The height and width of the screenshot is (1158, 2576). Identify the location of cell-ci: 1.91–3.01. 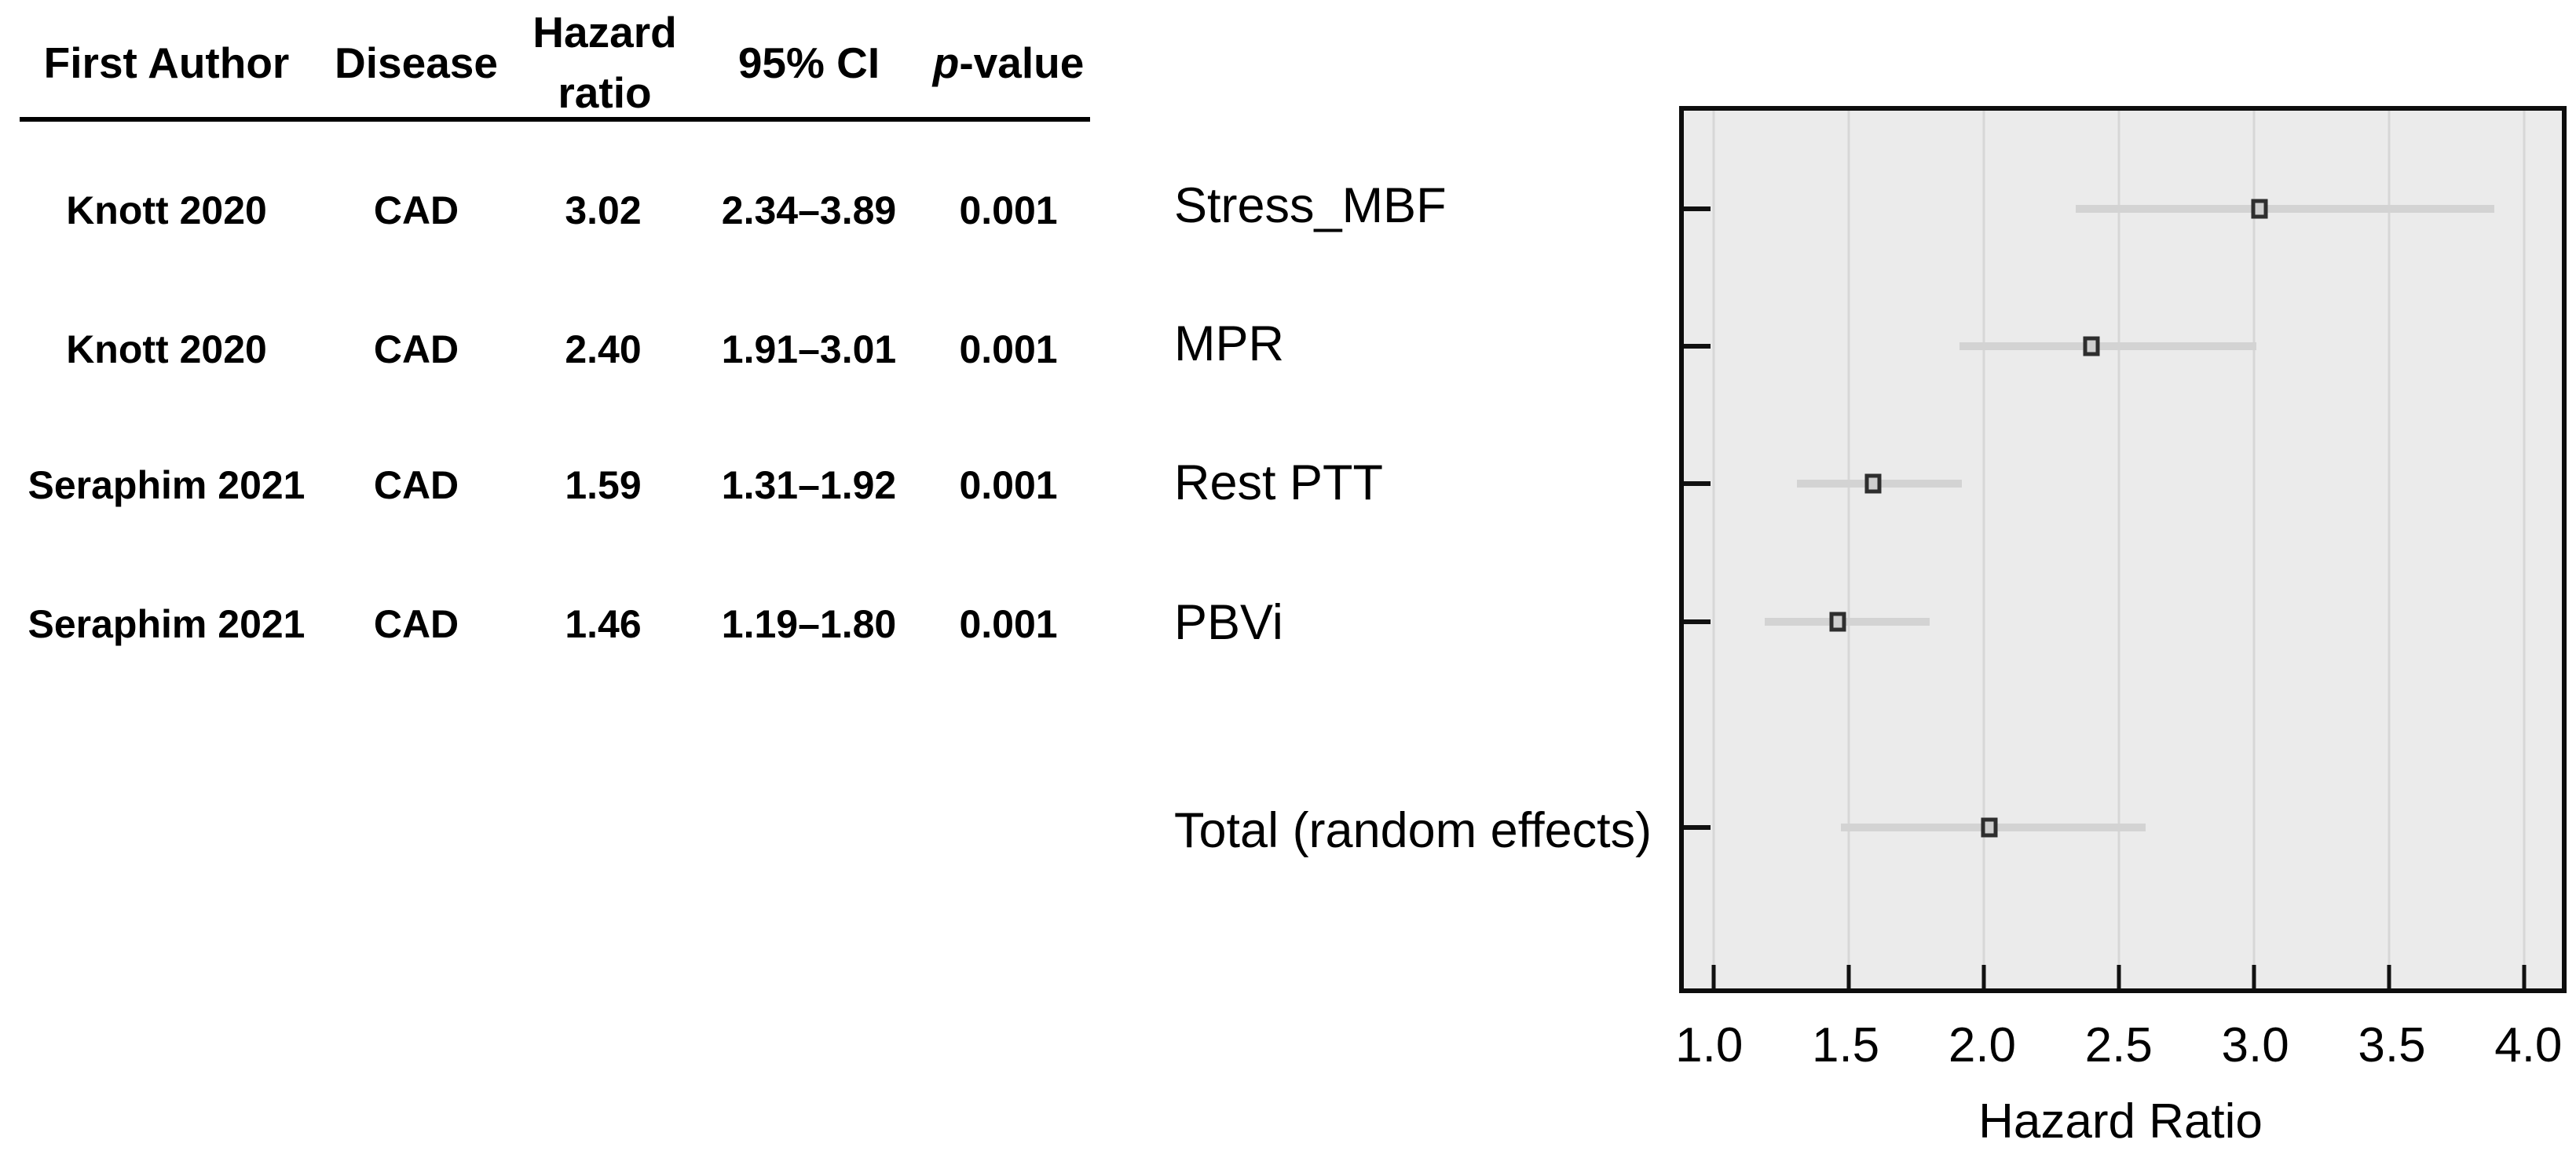
(809, 349).